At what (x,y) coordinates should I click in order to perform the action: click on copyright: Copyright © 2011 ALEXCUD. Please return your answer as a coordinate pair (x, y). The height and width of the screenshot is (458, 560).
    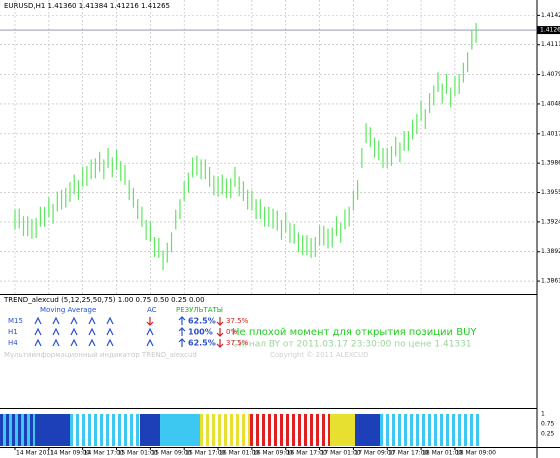
    Looking at the image, I should click on (319, 355).